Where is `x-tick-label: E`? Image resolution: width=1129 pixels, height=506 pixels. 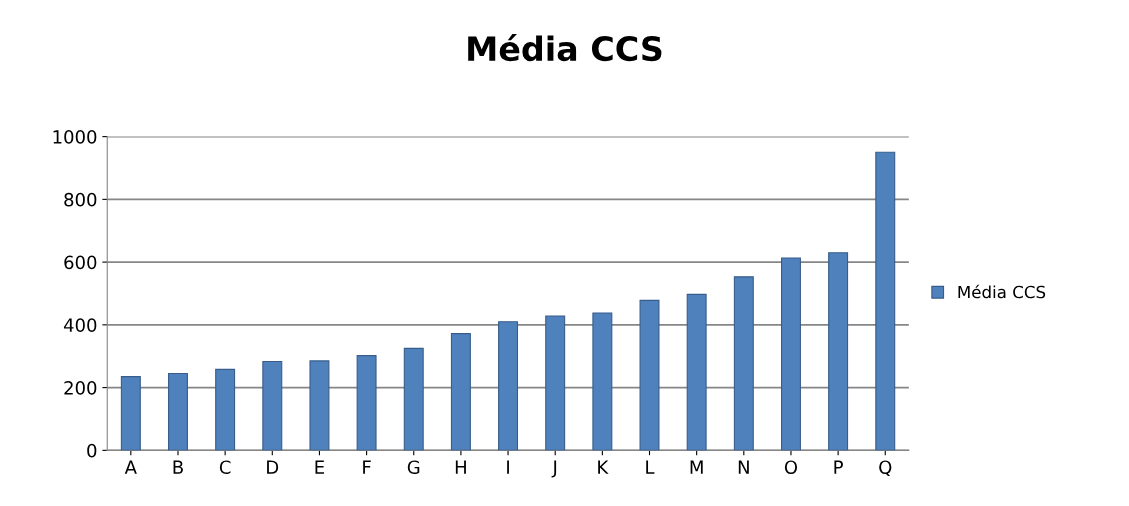
x-tick-label: E is located at coordinates (319, 467).